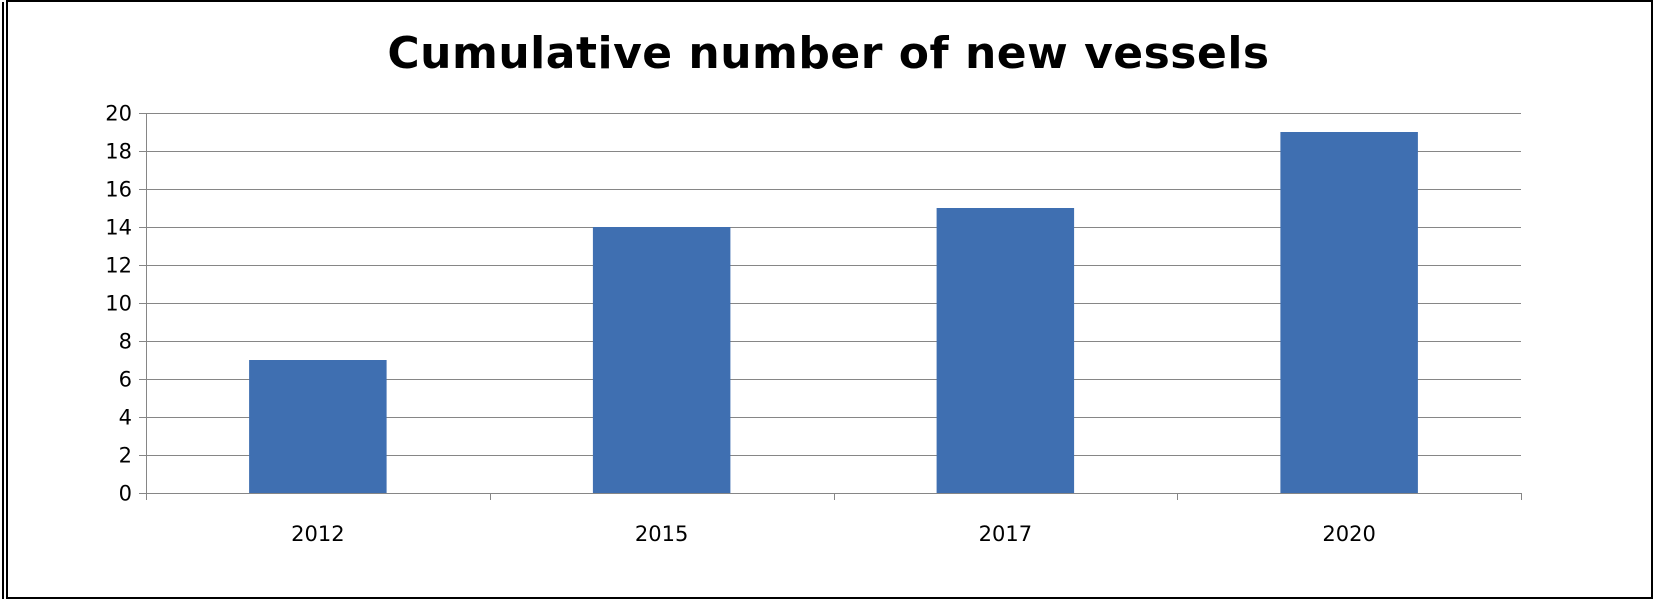  Describe the element at coordinates (661, 360) in the screenshot. I see `bar-2015` at that location.